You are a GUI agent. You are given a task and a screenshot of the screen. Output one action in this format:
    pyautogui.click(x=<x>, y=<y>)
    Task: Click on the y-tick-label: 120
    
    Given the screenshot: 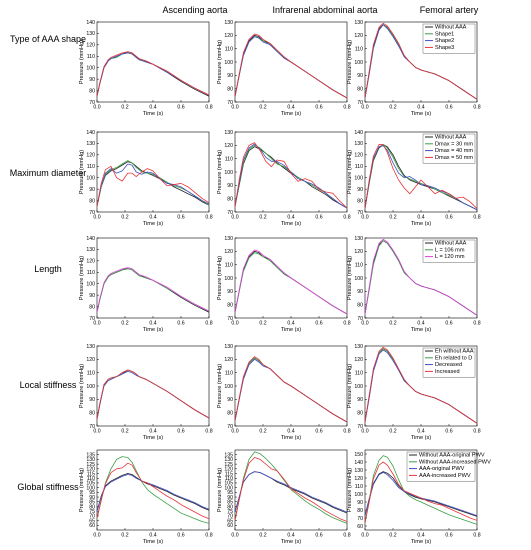 What is the action you would take?
    pyautogui.click(x=358, y=252)
    